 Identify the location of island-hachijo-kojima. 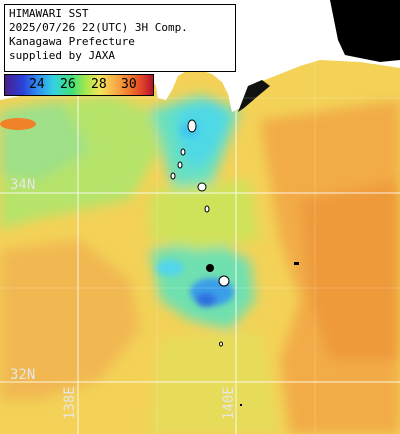
(210, 268).